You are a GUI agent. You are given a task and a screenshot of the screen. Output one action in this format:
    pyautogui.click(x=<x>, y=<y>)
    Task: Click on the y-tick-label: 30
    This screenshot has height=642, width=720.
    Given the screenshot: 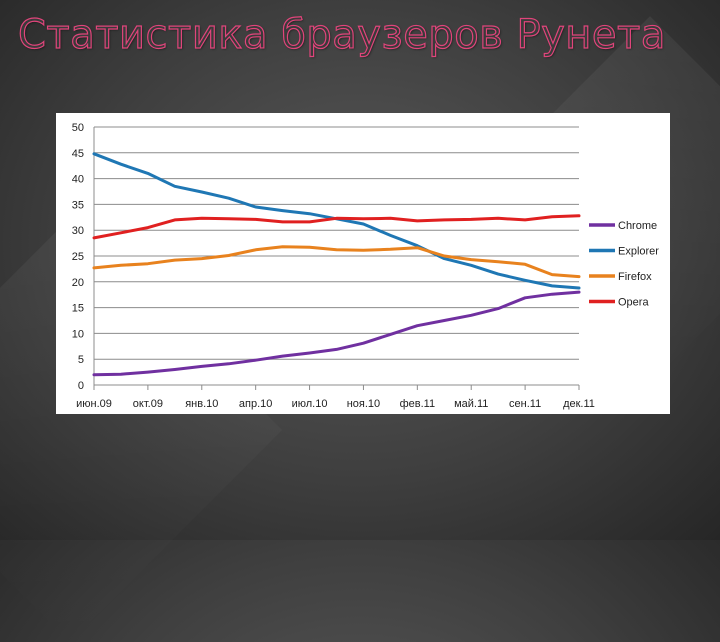 What is the action you would take?
    pyautogui.click(x=78, y=231)
    